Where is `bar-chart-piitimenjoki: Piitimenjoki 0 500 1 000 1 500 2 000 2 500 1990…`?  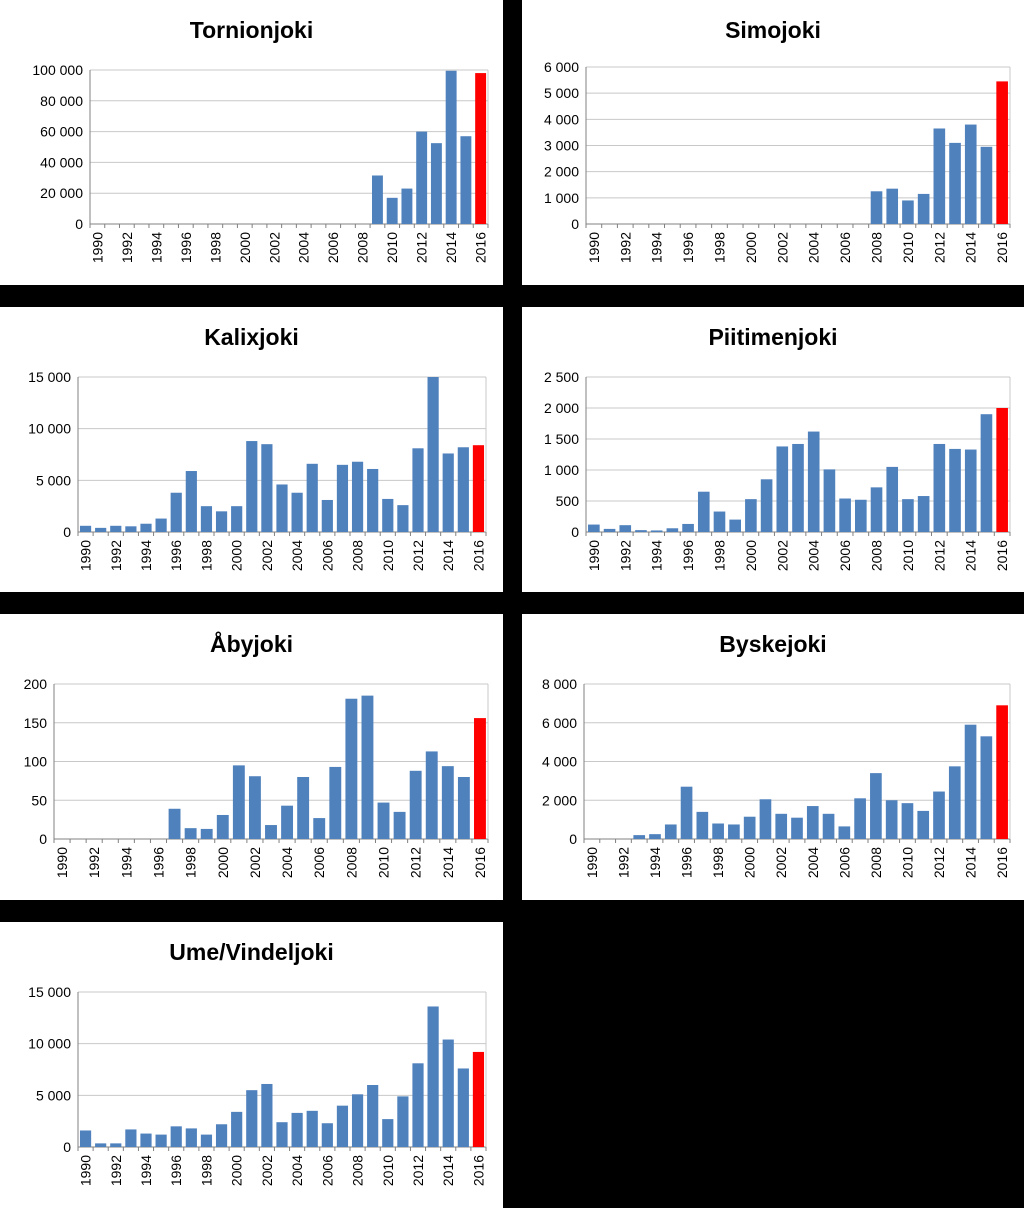
bar-chart-piitimenjoki: Piitimenjoki 0 500 1 000 1 500 2 000 2 500 1990… is located at coordinates (777, 447).